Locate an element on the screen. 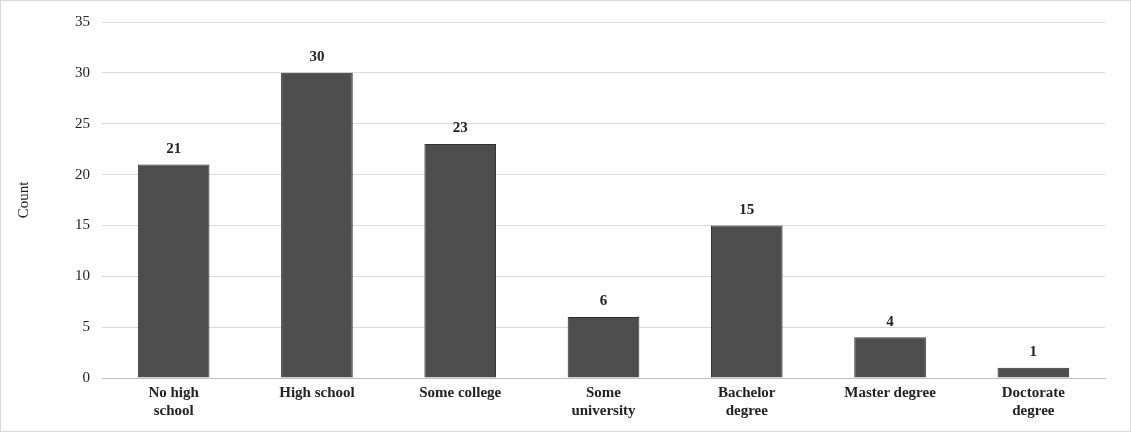 This screenshot has width=1131, height=432. x-tick-label: Doctorate degree is located at coordinates (1033, 400).